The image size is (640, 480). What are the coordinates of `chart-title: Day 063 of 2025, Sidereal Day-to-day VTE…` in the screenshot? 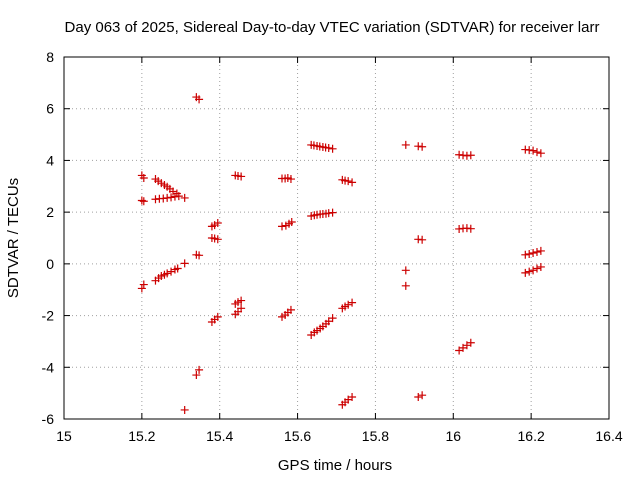 It's located at (332, 27).